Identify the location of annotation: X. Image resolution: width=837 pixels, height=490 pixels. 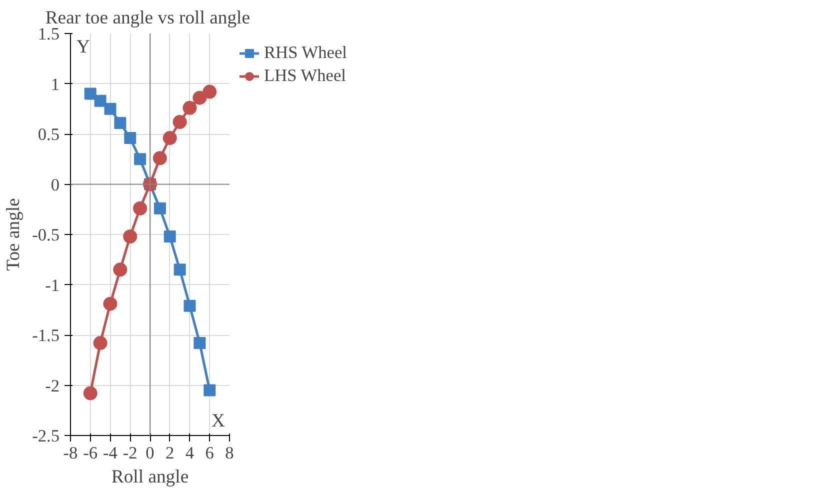
(219, 421).